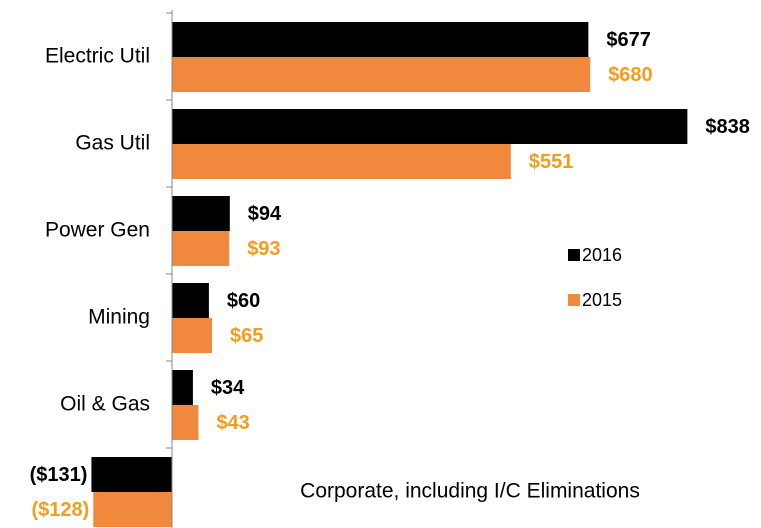  Describe the element at coordinates (243, 301) in the screenshot. I see `value-label: $60` at that location.